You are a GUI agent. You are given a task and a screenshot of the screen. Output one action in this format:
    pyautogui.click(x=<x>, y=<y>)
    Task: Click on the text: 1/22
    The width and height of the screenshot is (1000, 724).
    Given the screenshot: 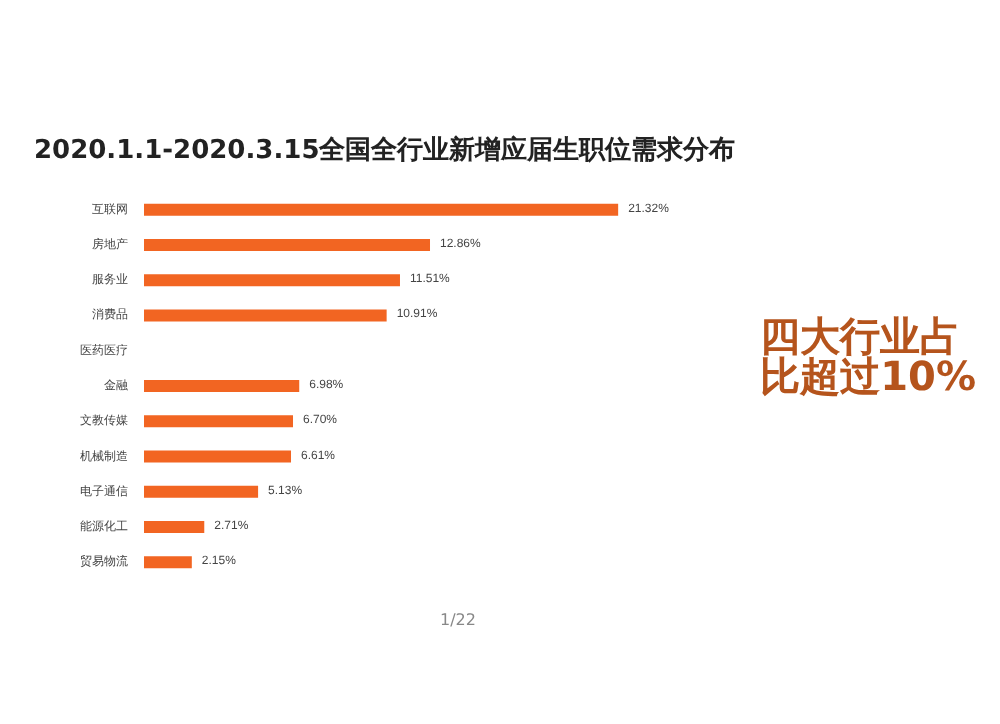 What is the action you would take?
    pyautogui.click(x=458, y=620)
    